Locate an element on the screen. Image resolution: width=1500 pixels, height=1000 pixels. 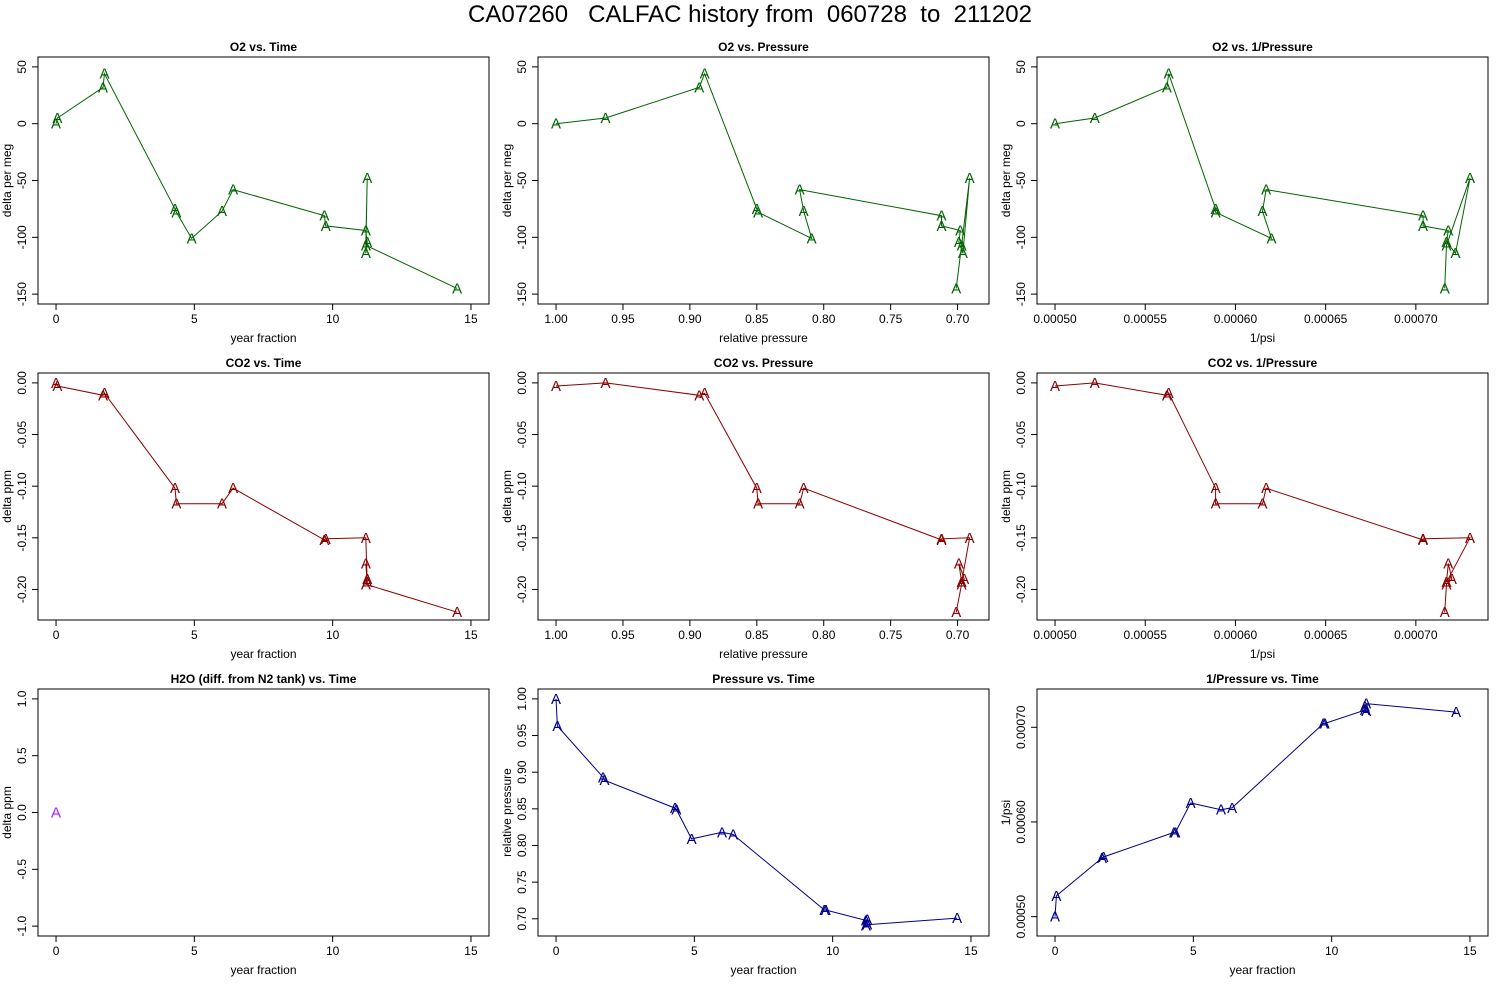
x-tick-label: 0.70 is located at coordinates (958, 319).